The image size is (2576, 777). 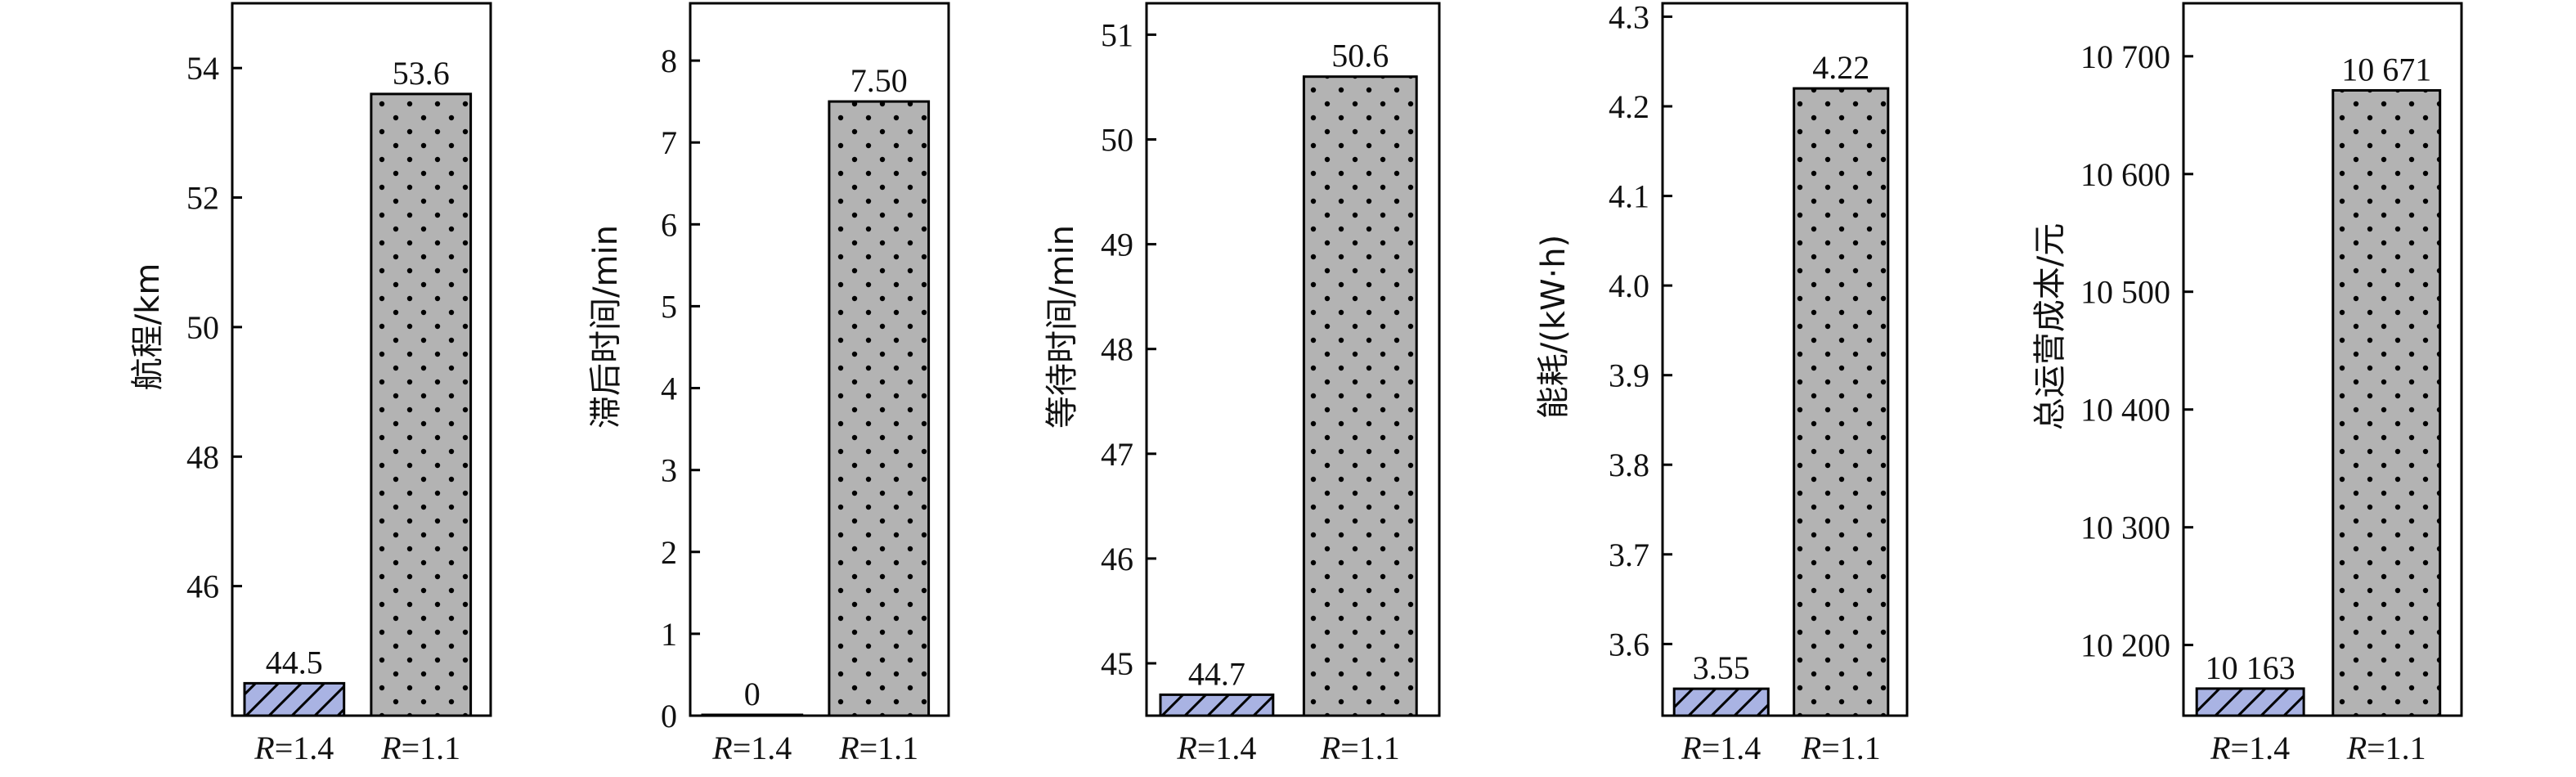 What do you see at coordinates (1117, 454) in the screenshot?
I see `chart3-ytick-label-3: 47` at bounding box center [1117, 454].